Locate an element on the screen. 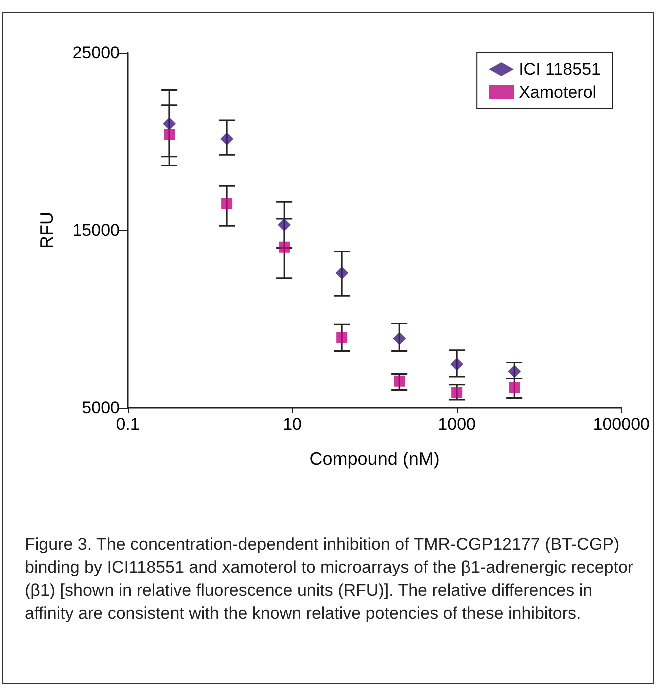 Image resolution: width=658 pixels, height=688 pixels. legend-label: Xamoterol is located at coordinates (558, 92).